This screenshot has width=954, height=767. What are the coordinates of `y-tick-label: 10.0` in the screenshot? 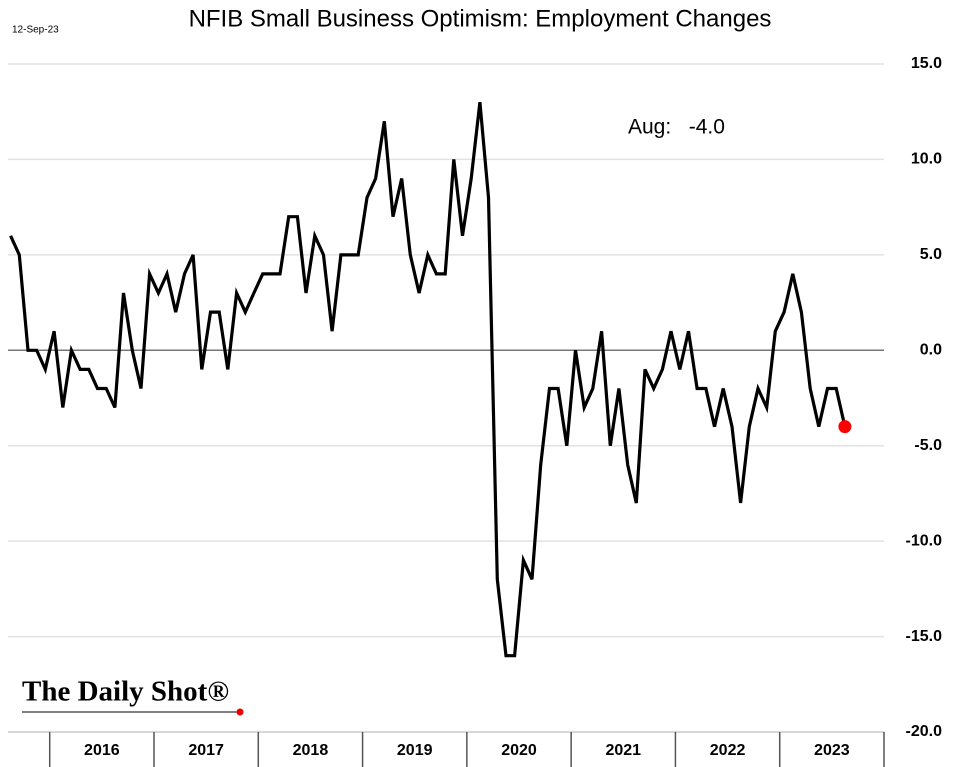 It's located at (926, 159).